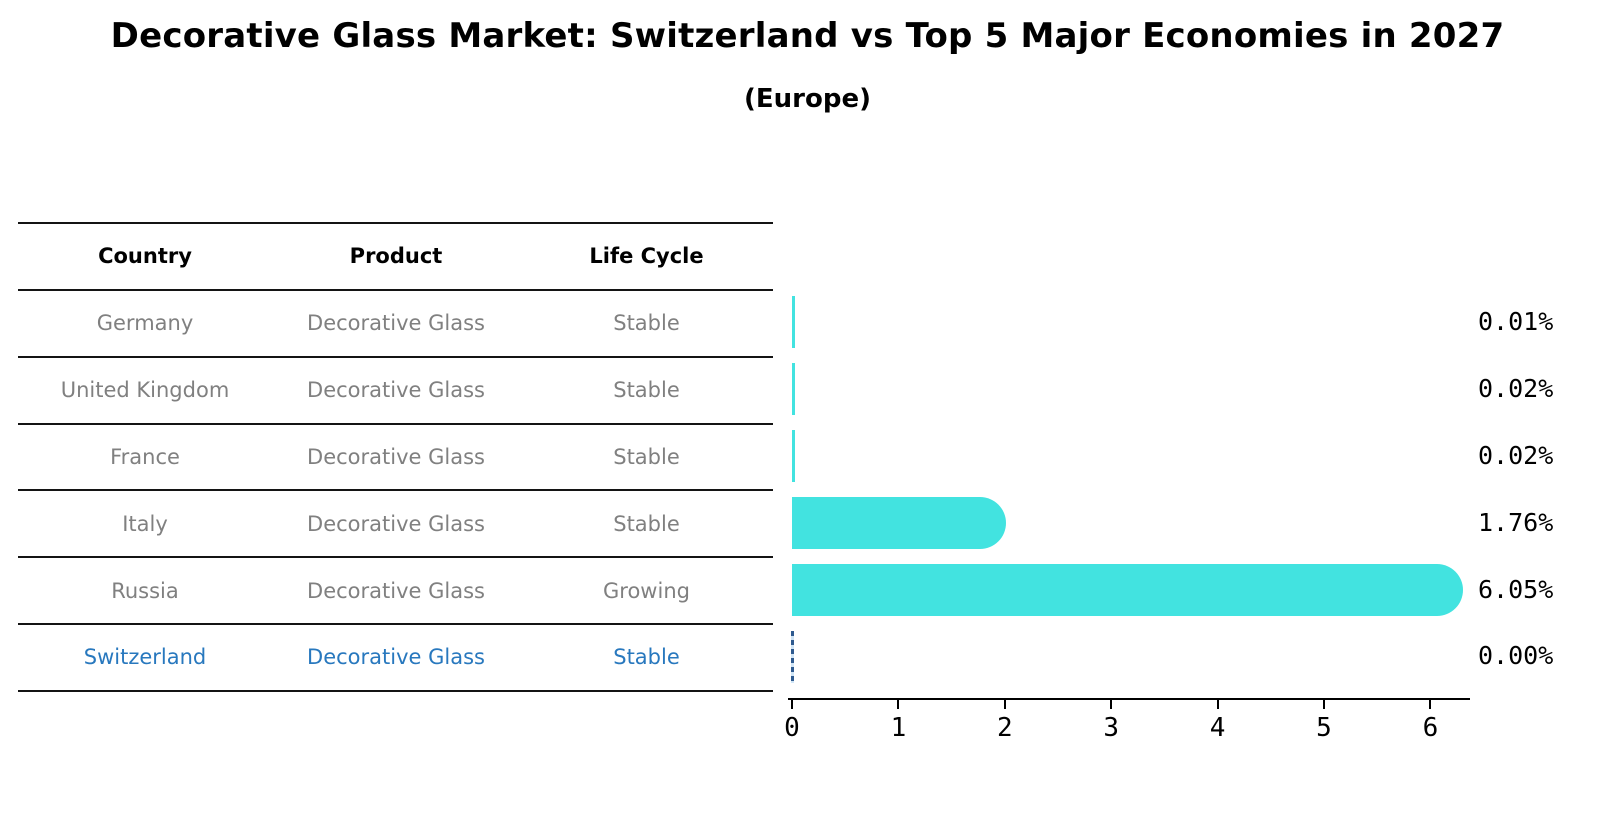  Describe the element at coordinates (145, 390) in the screenshot. I see `cell-country: United Kingdom` at that location.